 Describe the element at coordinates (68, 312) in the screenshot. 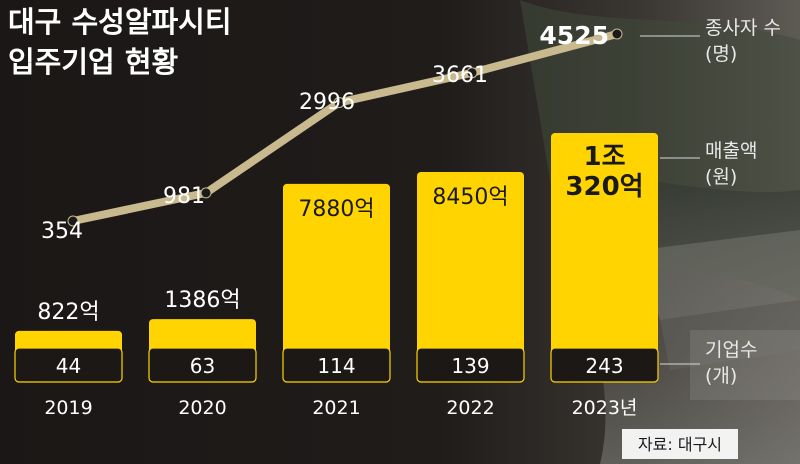

I see `revenue-value-label: 822억` at that location.